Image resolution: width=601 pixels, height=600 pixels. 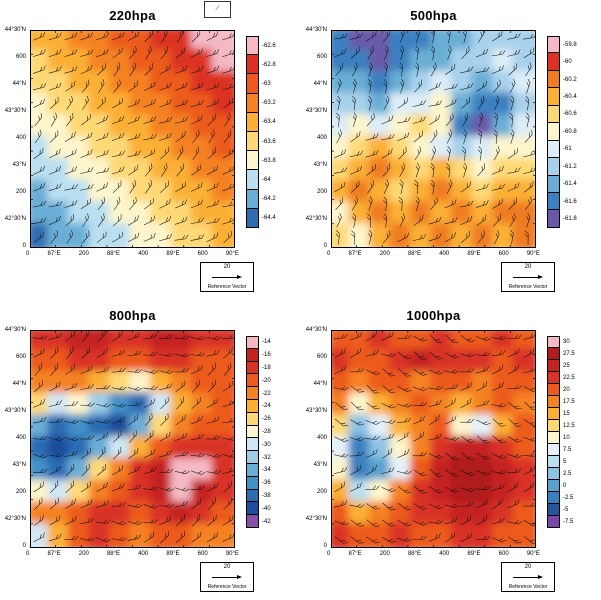 I want to click on colorbar-row: -62.8, so click(x=261, y=65).